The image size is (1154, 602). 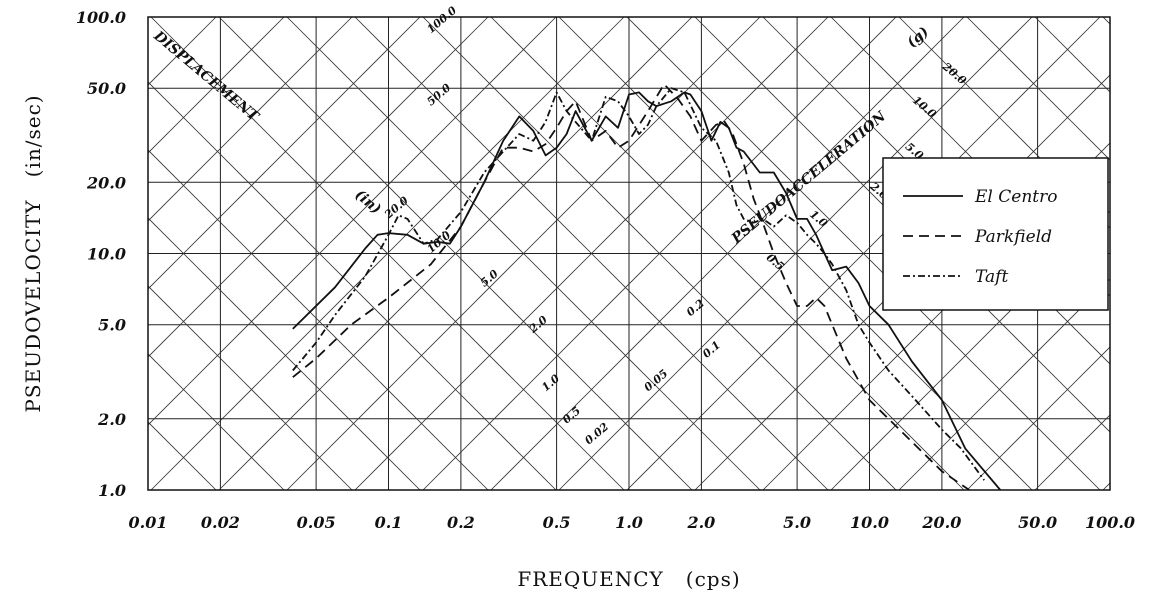 What do you see at coordinates (775, 262) in the screenshot?
I see `acceleration-value-label: 0.5` at bounding box center [775, 262].